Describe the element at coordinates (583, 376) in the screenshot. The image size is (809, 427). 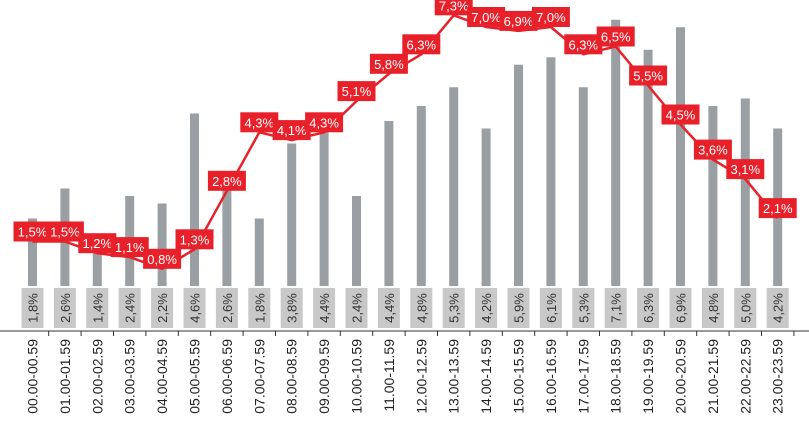
I see `x-tick-label: 17.00-17.59` at that location.